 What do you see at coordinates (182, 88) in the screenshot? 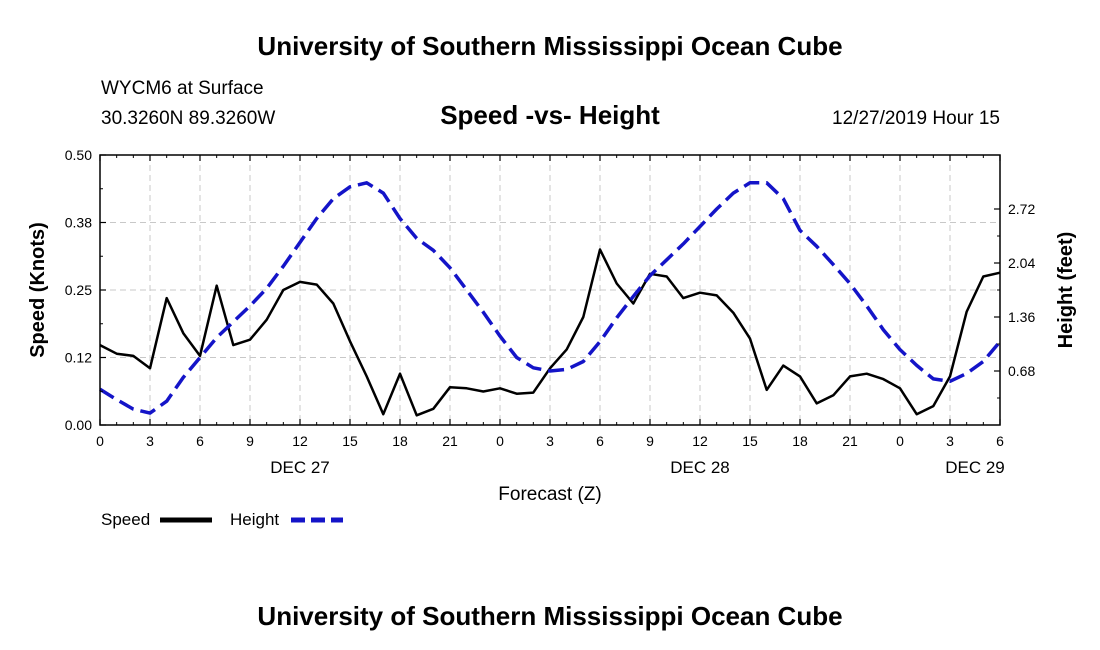
I see `station-label: WYCM6 at Surface` at bounding box center [182, 88].